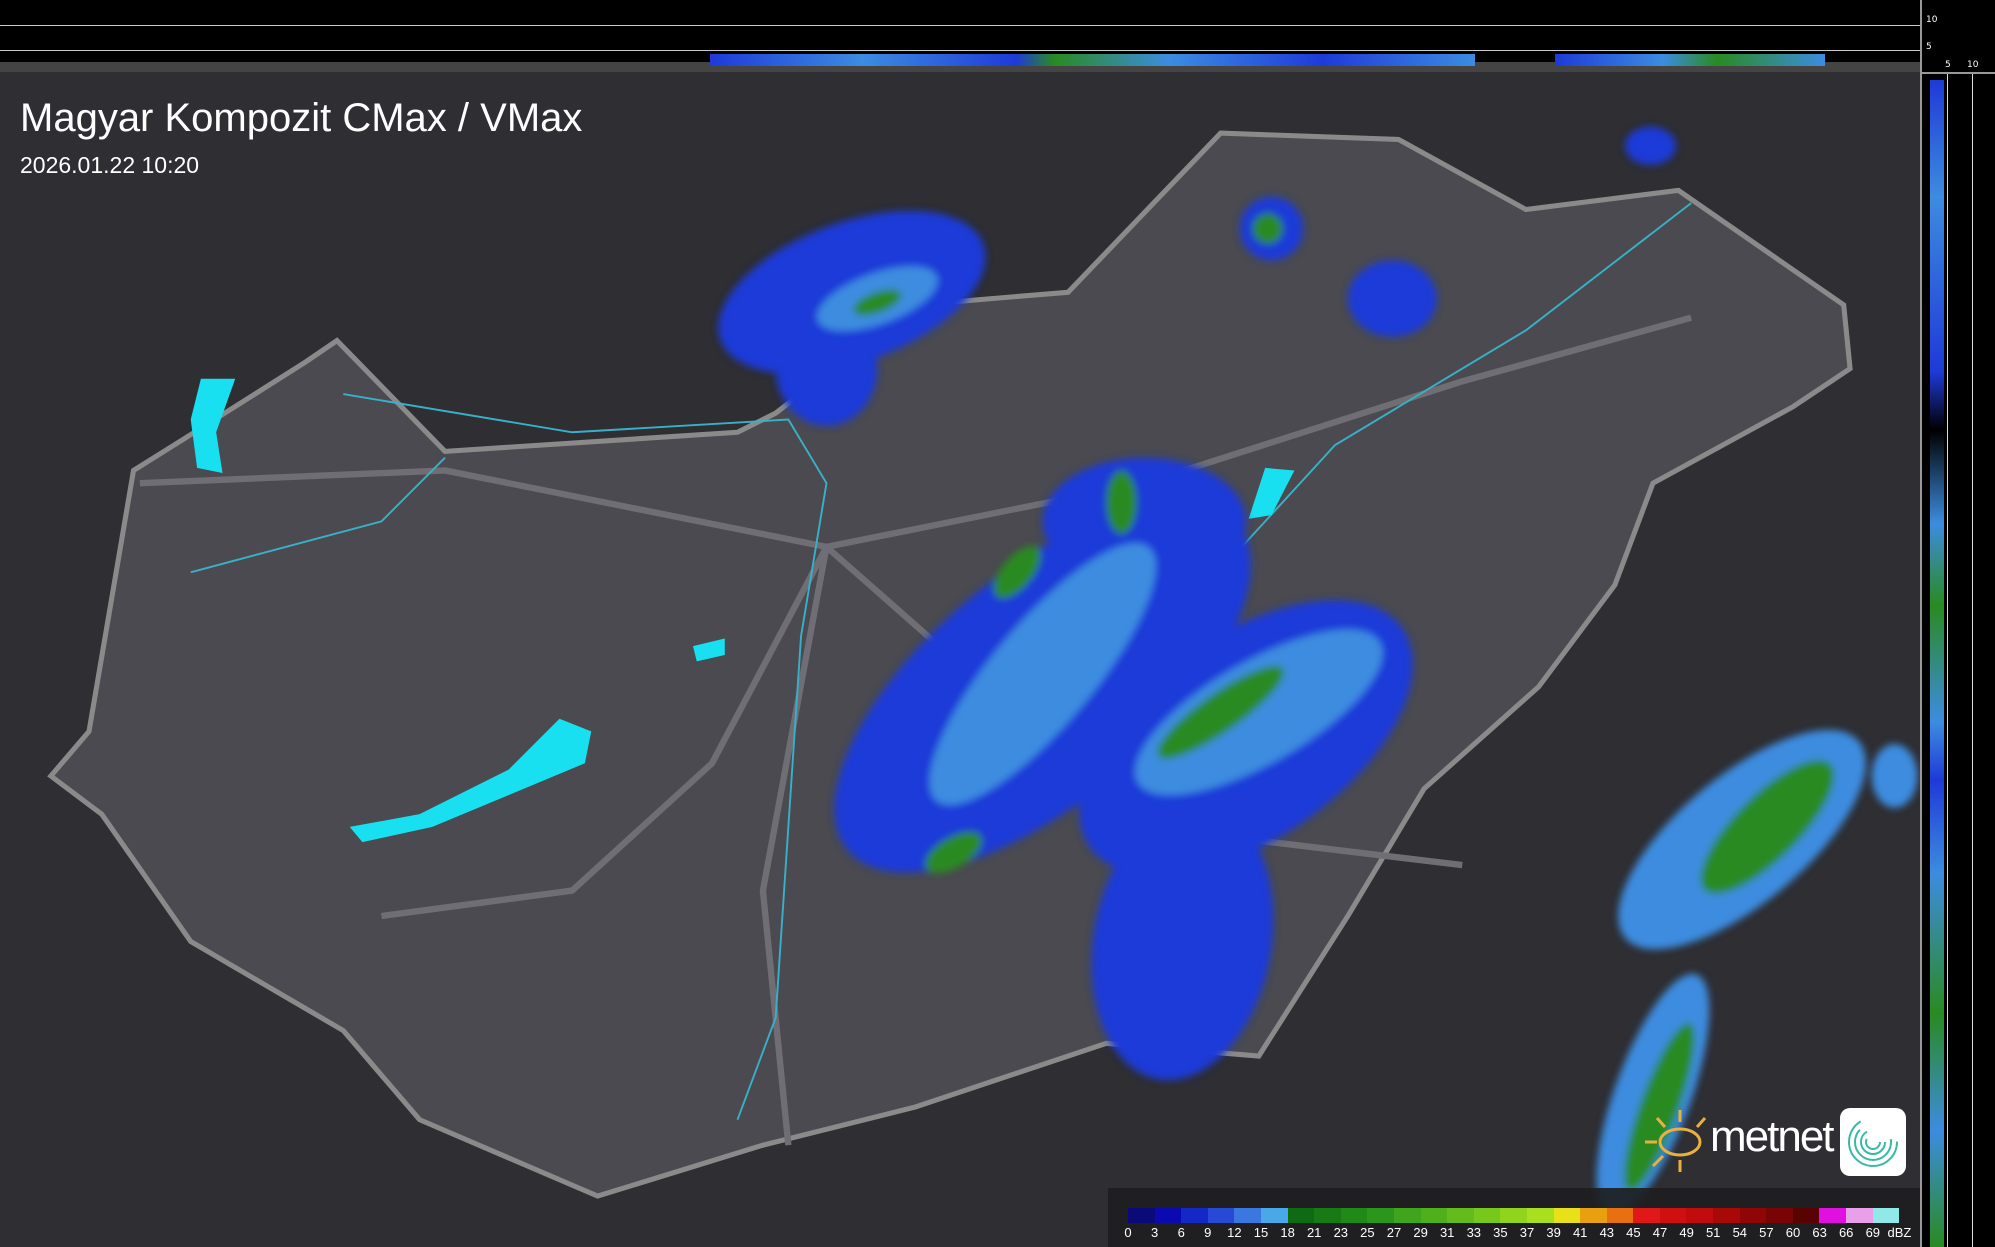 Image resolution: width=1995 pixels, height=1247 pixels. I want to click on legend-label: 39, so click(1553, 1232).